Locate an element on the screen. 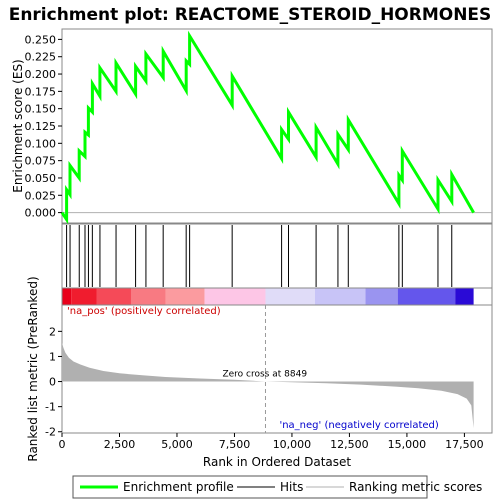 This screenshot has height=500, width=500. x-axis-label: Rank in Ordered Dataset is located at coordinates (277, 462).